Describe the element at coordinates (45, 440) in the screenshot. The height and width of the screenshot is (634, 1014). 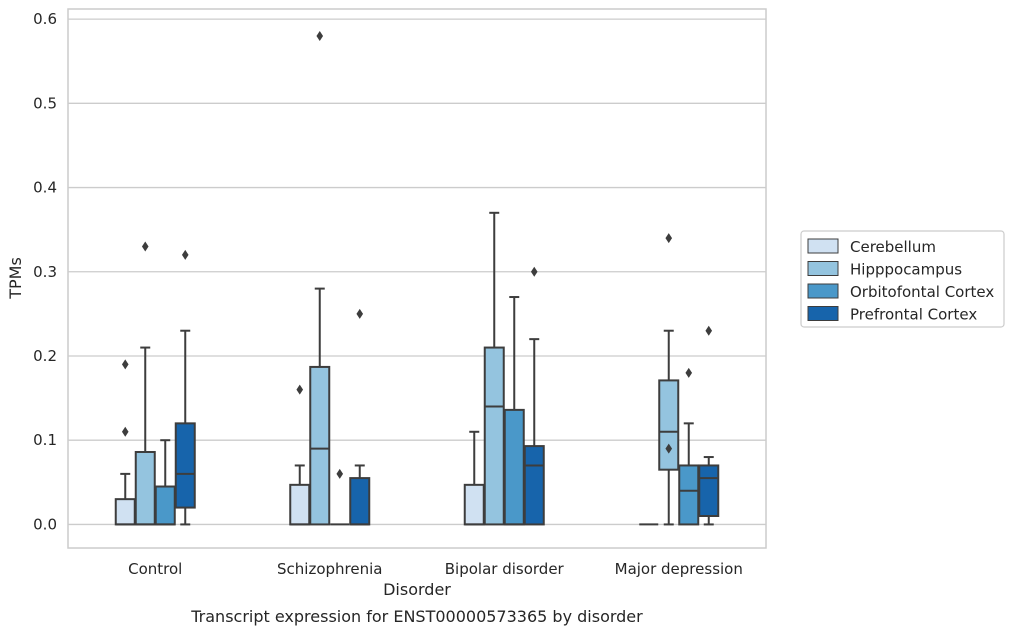
I see `y-tick-label: 0.1` at that location.